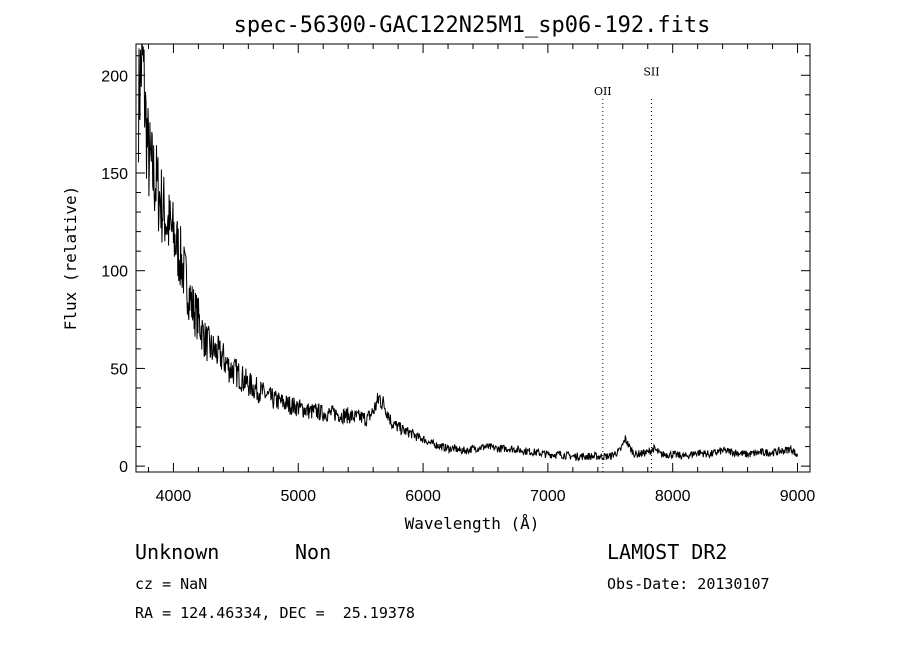 The height and width of the screenshot is (650, 900). I want to click on y-tick-label: 200, so click(114, 76).